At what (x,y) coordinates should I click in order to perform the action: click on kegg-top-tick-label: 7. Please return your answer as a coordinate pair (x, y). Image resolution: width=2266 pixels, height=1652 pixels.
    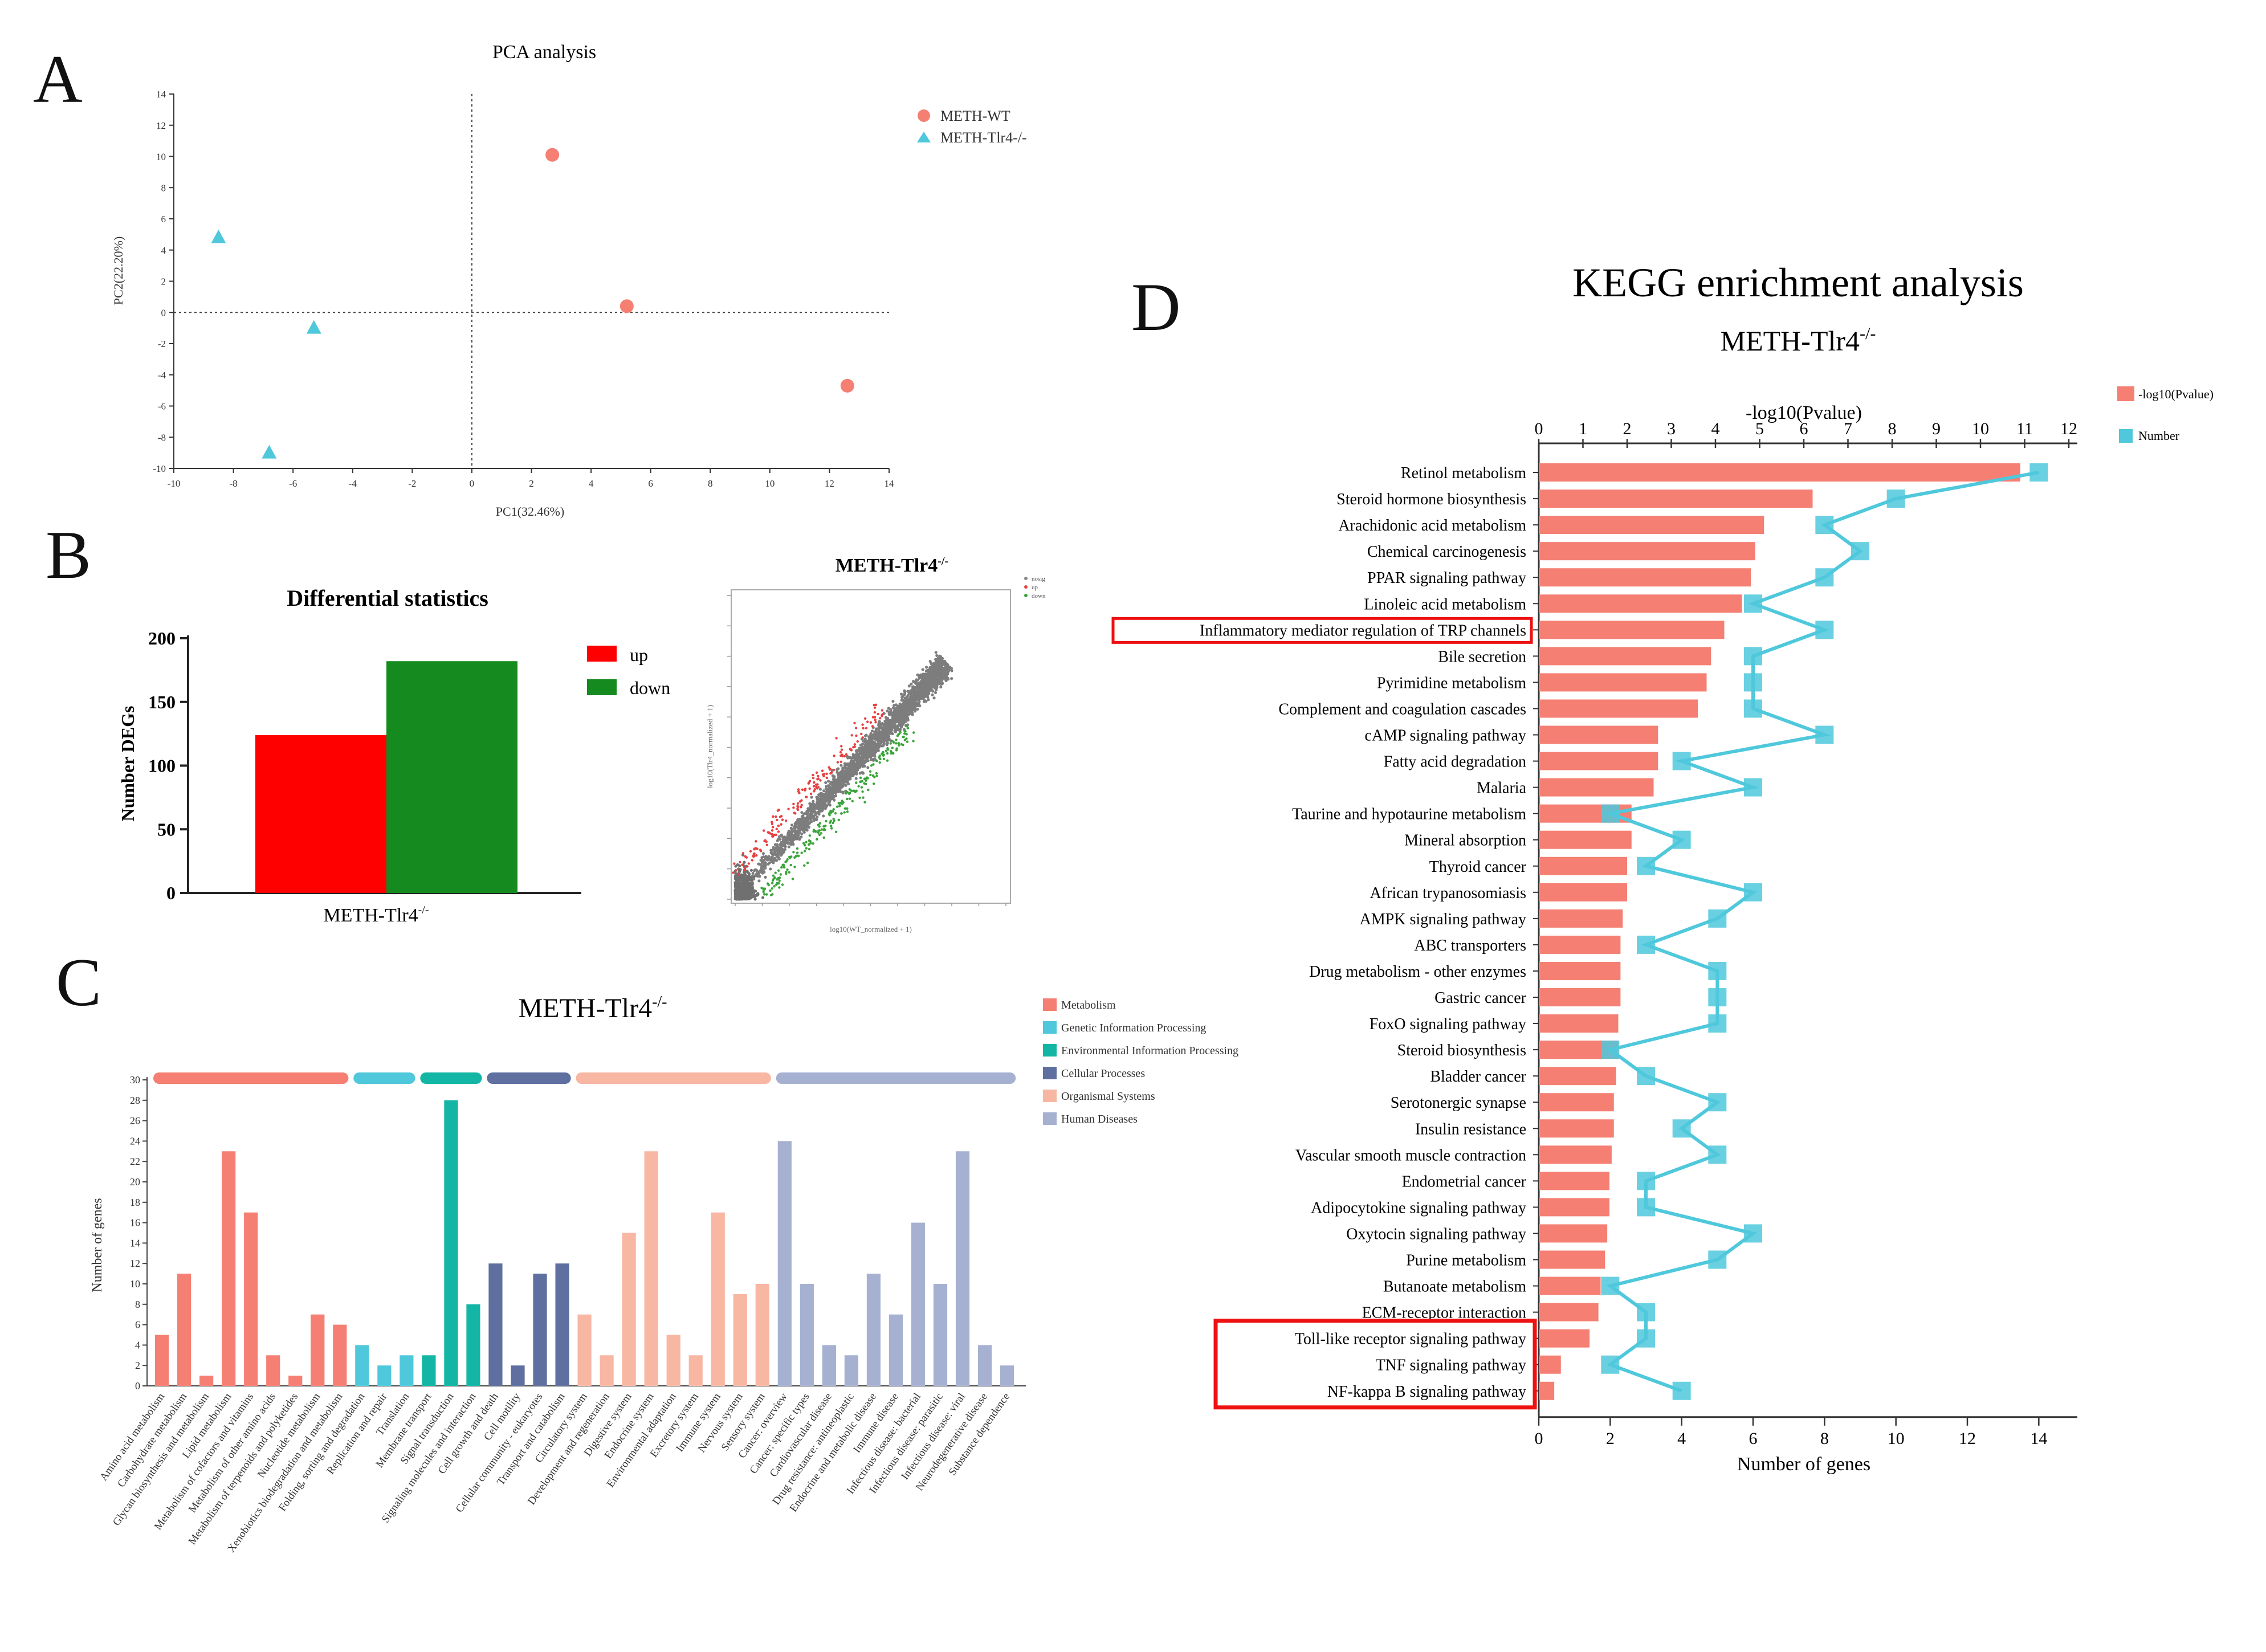
    Looking at the image, I should click on (1848, 428).